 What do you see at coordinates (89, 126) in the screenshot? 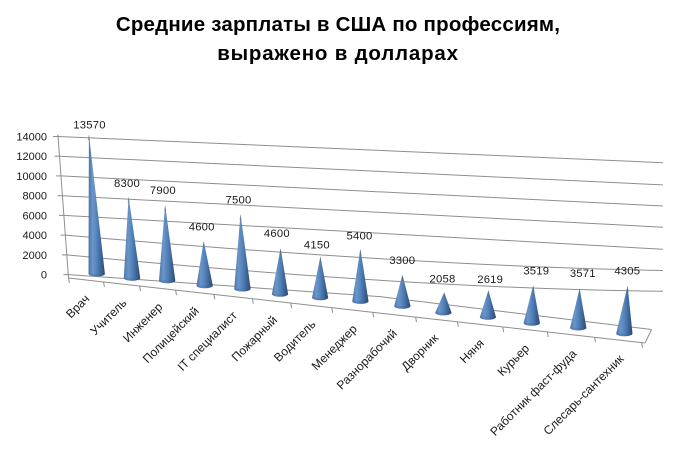
I see `svg-text: 13570` at bounding box center [89, 126].